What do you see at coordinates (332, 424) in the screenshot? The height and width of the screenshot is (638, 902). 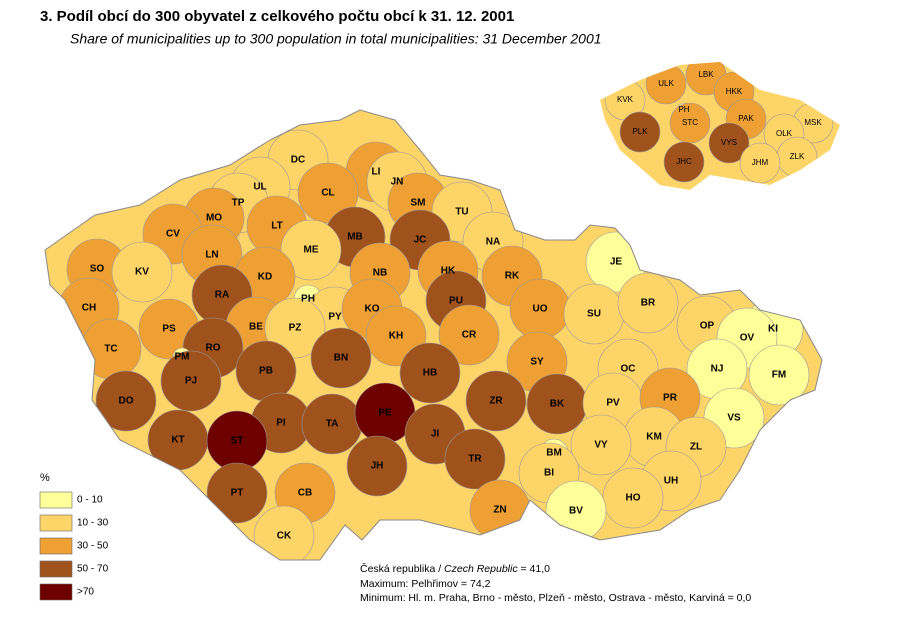 I see `district-label: TA` at bounding box center [332, 424].